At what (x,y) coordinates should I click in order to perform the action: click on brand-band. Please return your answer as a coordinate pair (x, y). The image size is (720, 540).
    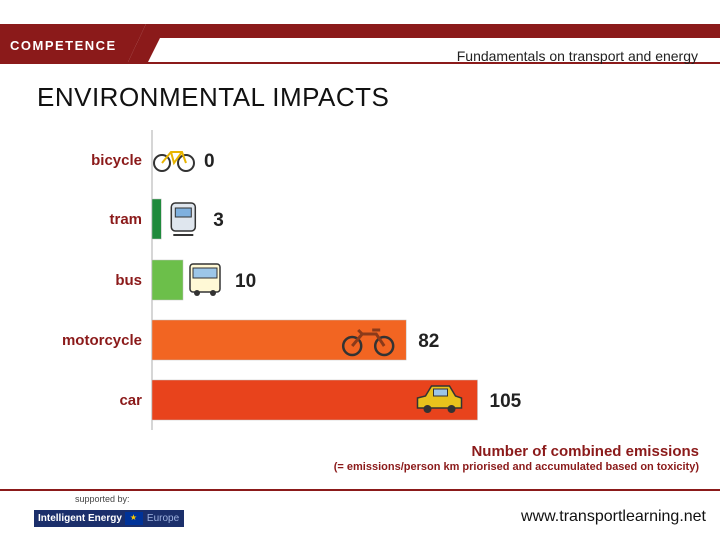
    Looking at the image, I should click on (73, 43).